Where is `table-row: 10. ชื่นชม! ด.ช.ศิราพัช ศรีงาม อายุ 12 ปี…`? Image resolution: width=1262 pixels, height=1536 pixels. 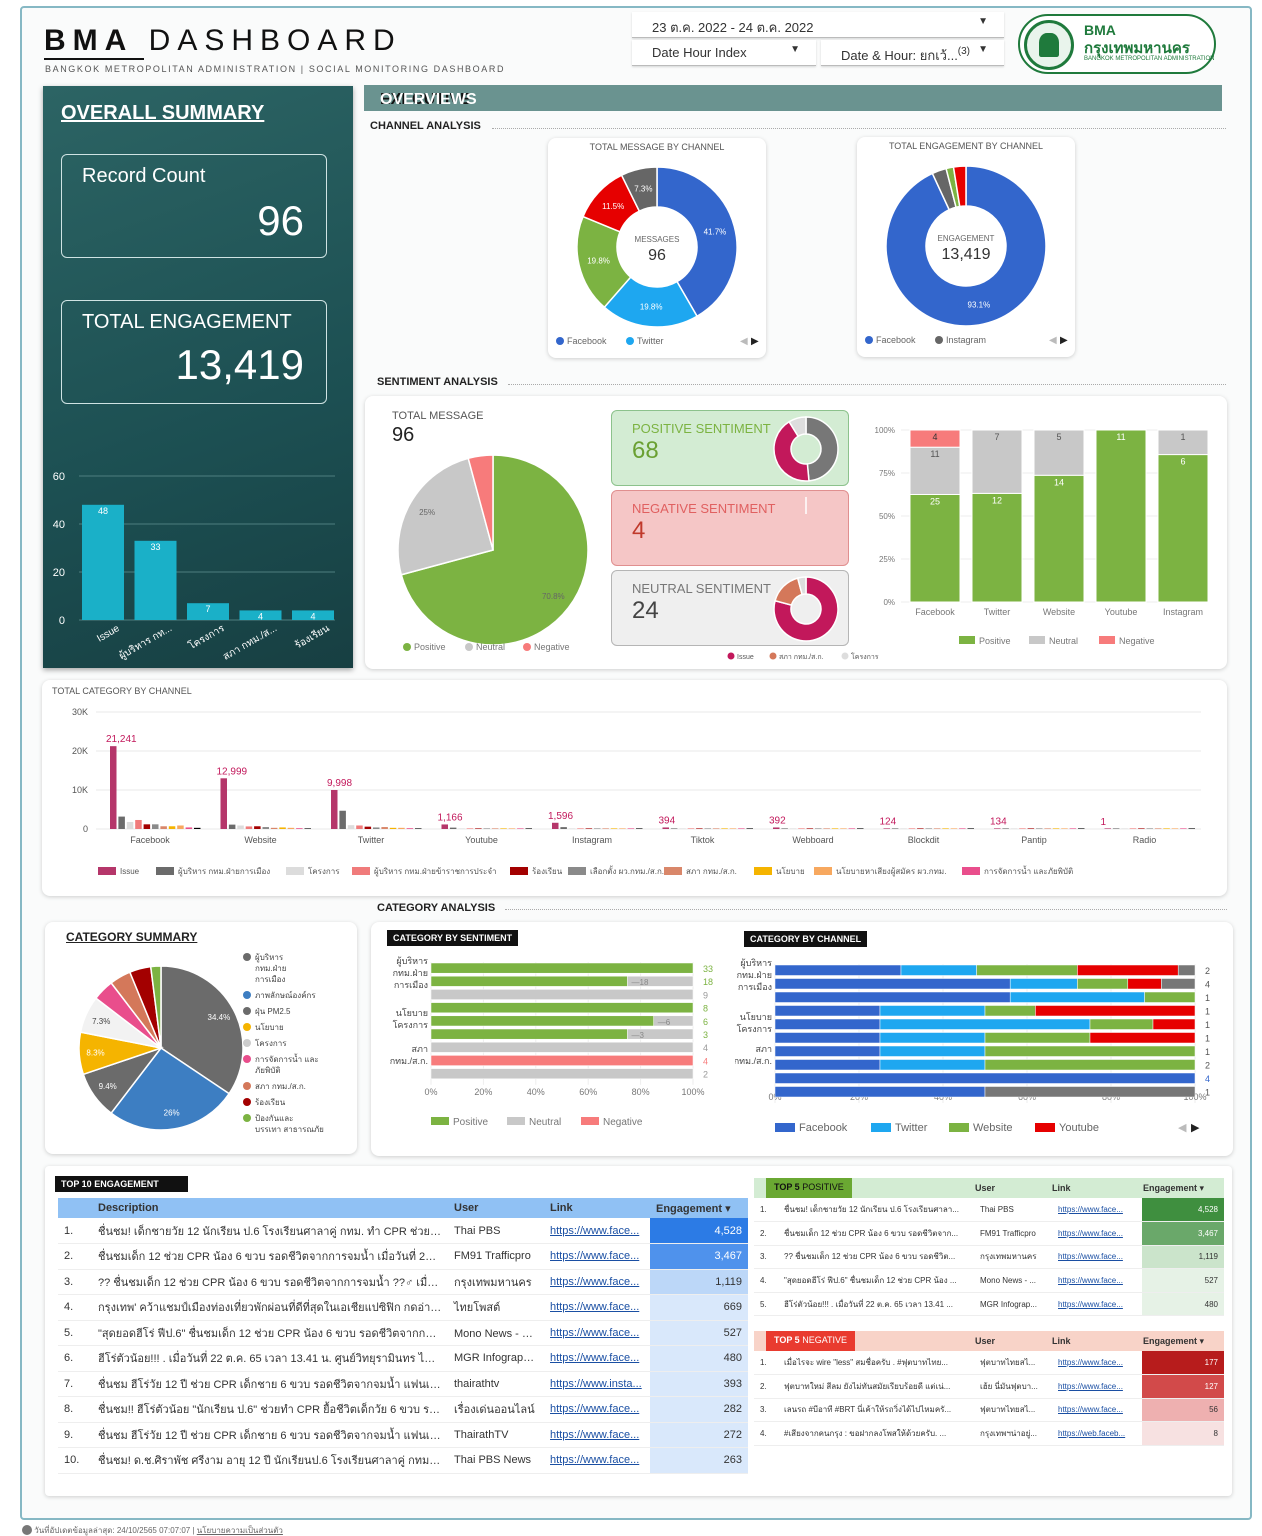
table-row: 10. ชื่นชม! ด.ช.ศิราพัช ศรีงาม อายุ 12 ปี… is located at coordinates (403, 1460).